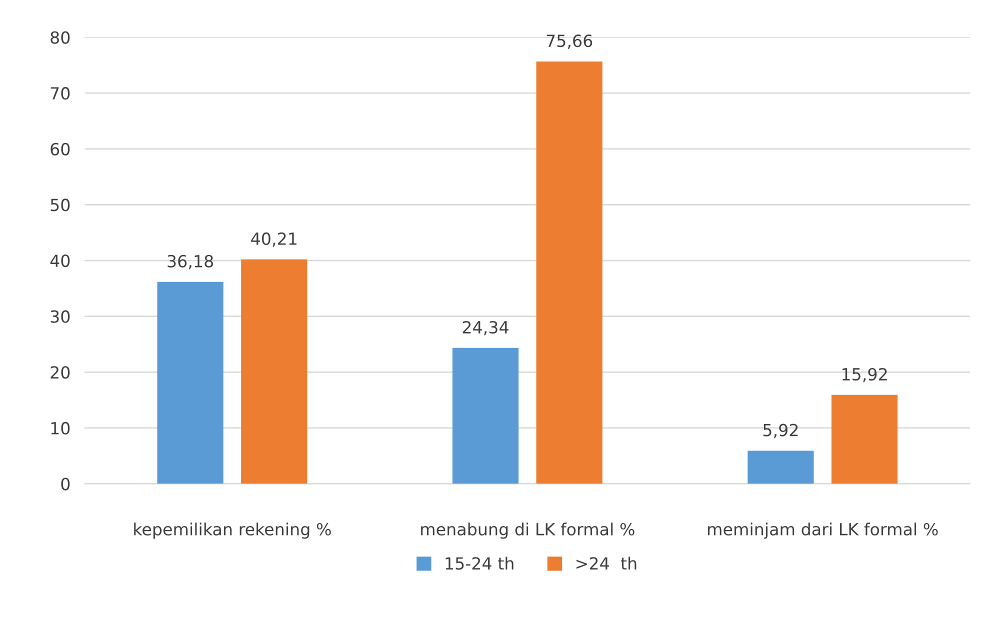  What do you see at coordinates (527, 530) in the screenshot?
I see `x-tick-label: menabung di LK formal %` at bounding box center [527, 530].